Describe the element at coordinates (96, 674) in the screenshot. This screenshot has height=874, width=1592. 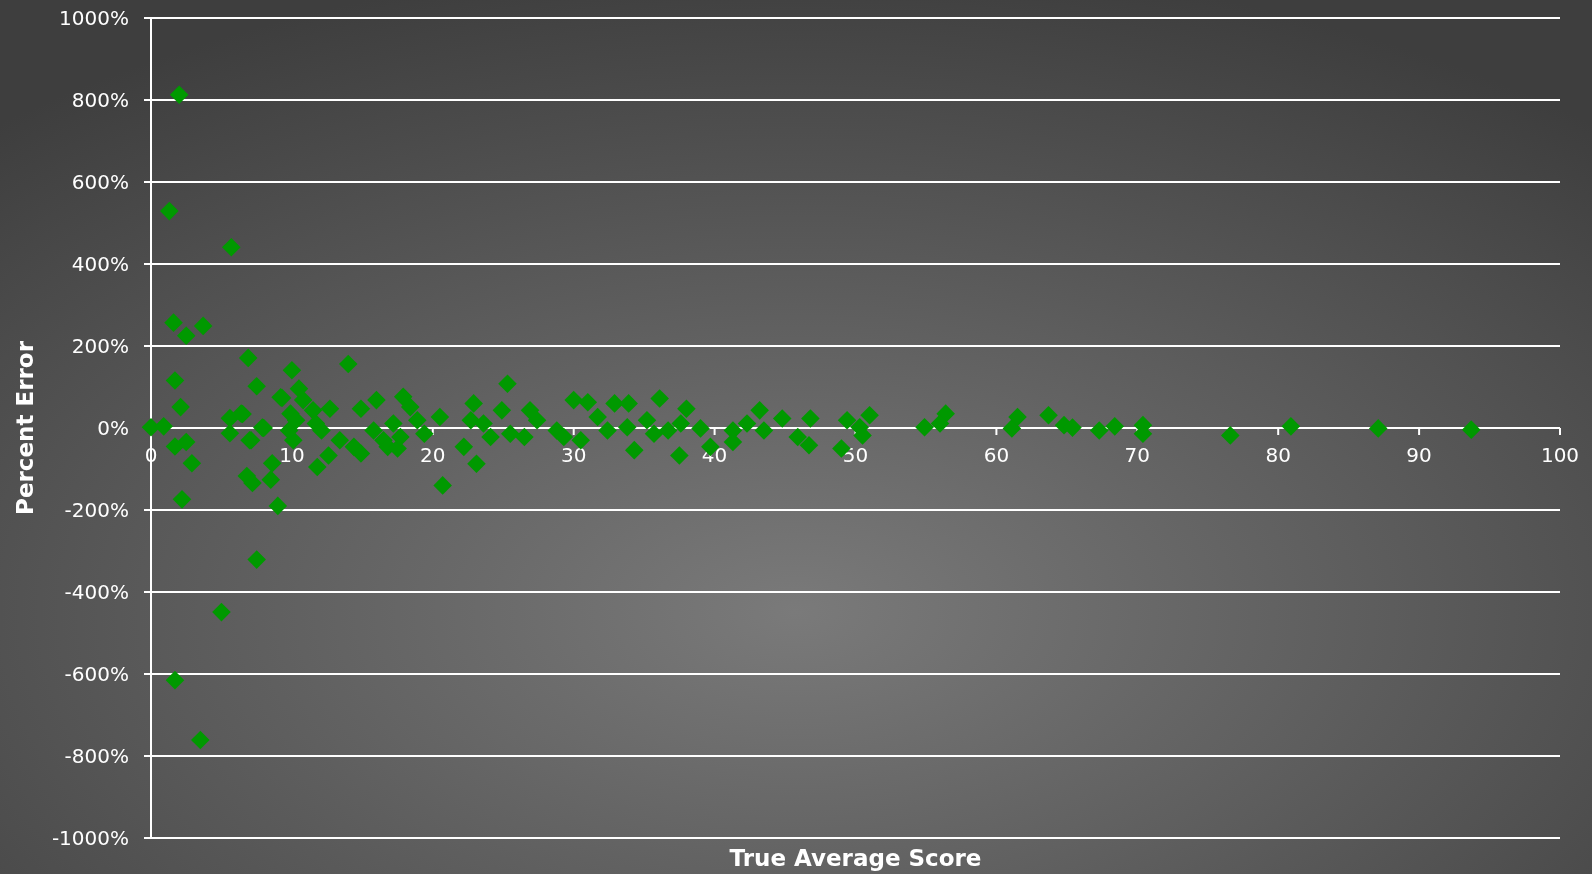
I see `y-tick-label: -600%` at that location.